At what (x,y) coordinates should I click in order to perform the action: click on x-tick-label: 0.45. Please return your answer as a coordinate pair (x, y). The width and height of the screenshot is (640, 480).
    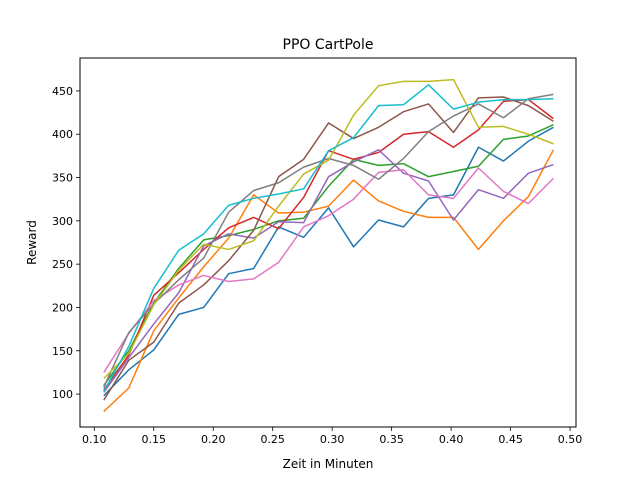
    Looking at the image, I should click on (510, 439).